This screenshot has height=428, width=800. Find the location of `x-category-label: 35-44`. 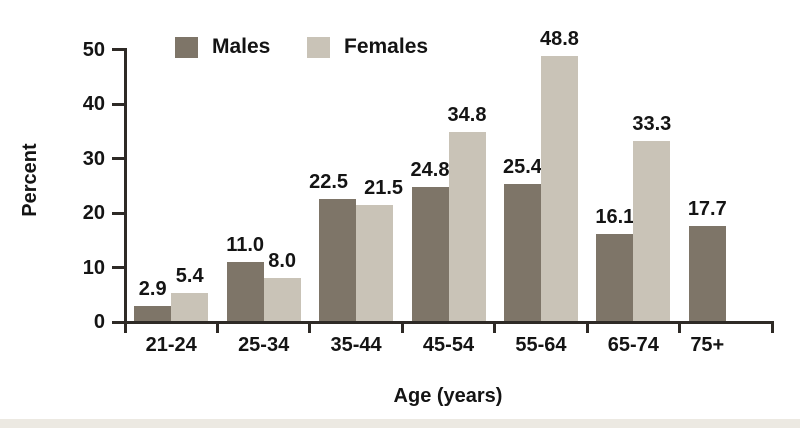

x-category-label: 35-44 is located at coordinates (356, 345).